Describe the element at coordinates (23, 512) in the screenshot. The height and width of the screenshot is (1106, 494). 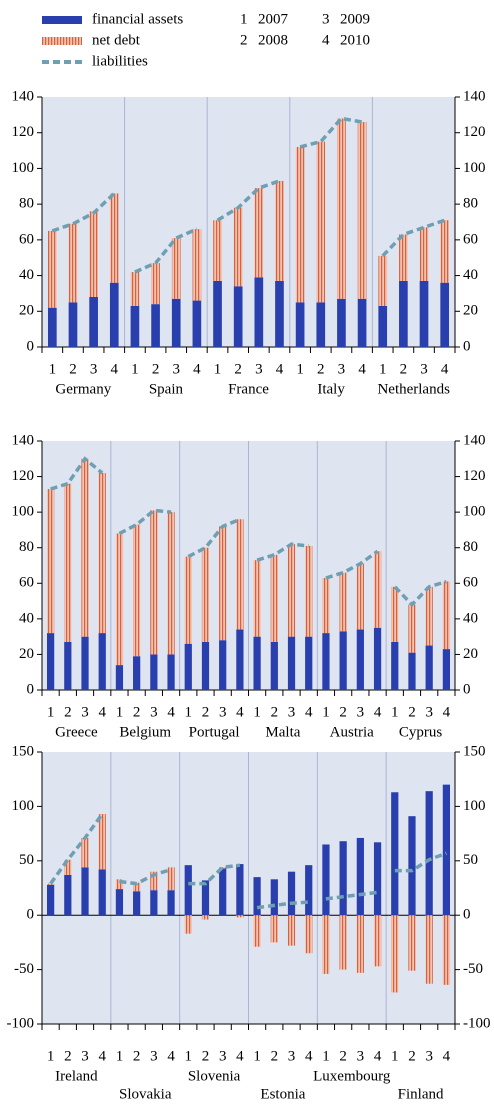
I see `y-tick-label: 100` at that location.